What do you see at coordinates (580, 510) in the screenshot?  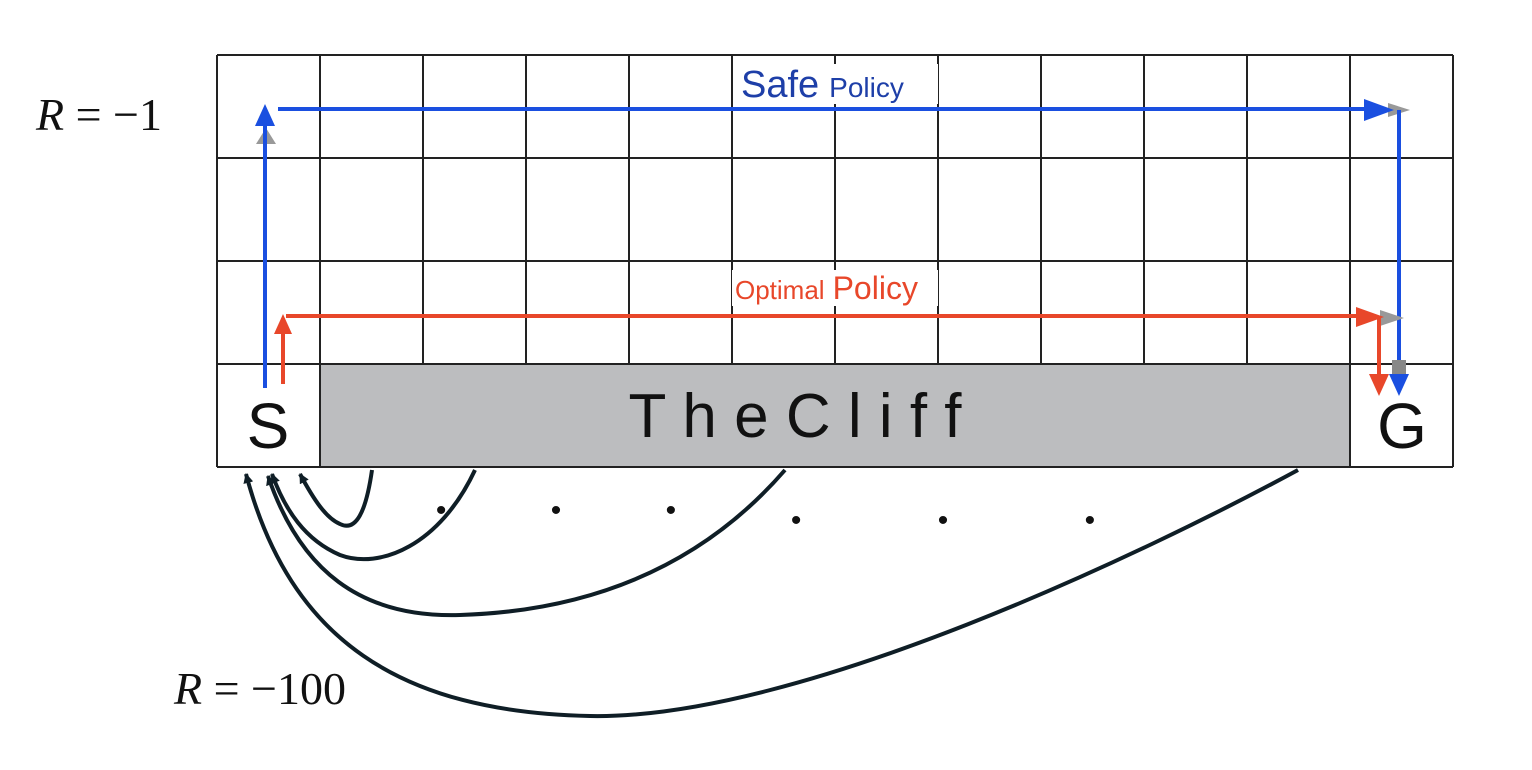 I see `ellipsis-left: • • •` at bounding box center [580, 510].